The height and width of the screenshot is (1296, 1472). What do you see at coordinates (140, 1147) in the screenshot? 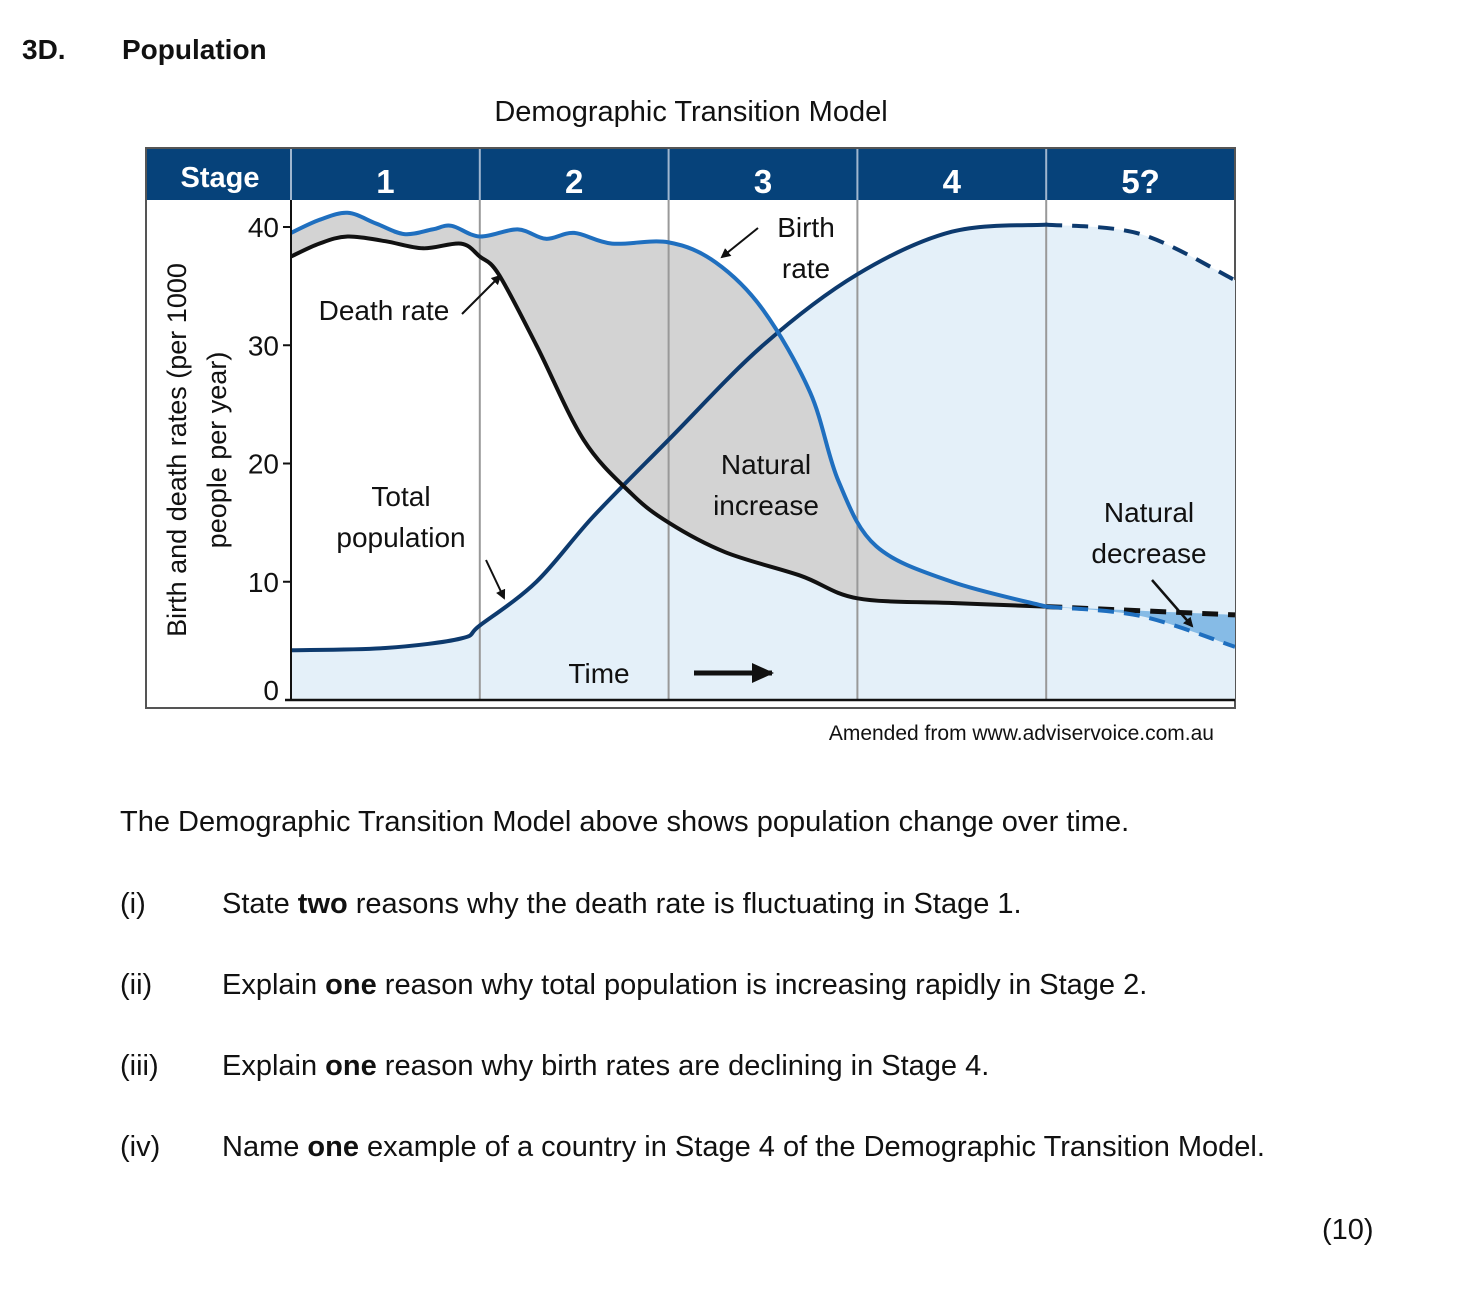
I see `question-item-number: (iv)` at bounding box center [140, 1147].